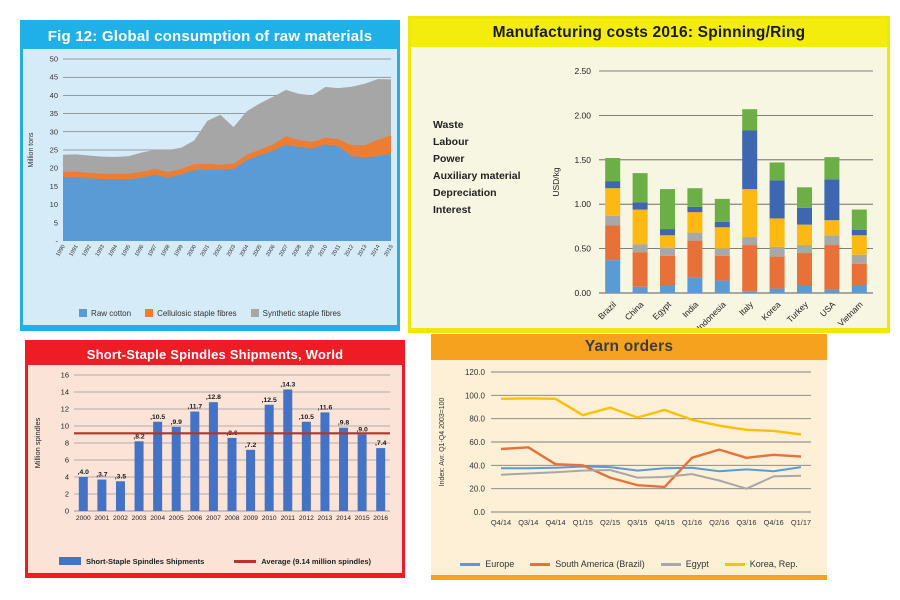 This screenshot has height=600, width=900. I want to click on svg-text: ,4.0, so click(84, 472).